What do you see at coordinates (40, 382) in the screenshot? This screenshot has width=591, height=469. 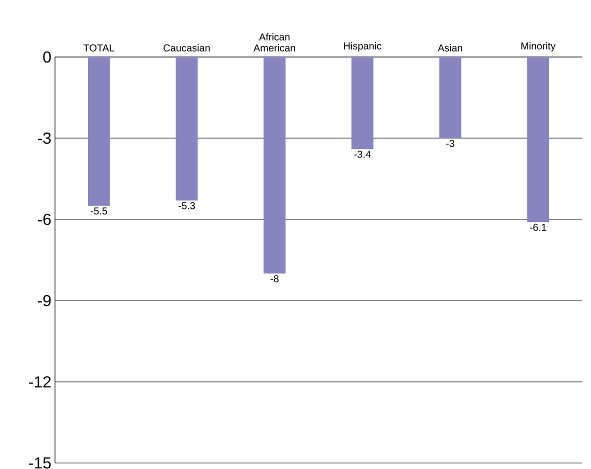 I see `y-tick-label: -12` at bounding box center [40, 382].